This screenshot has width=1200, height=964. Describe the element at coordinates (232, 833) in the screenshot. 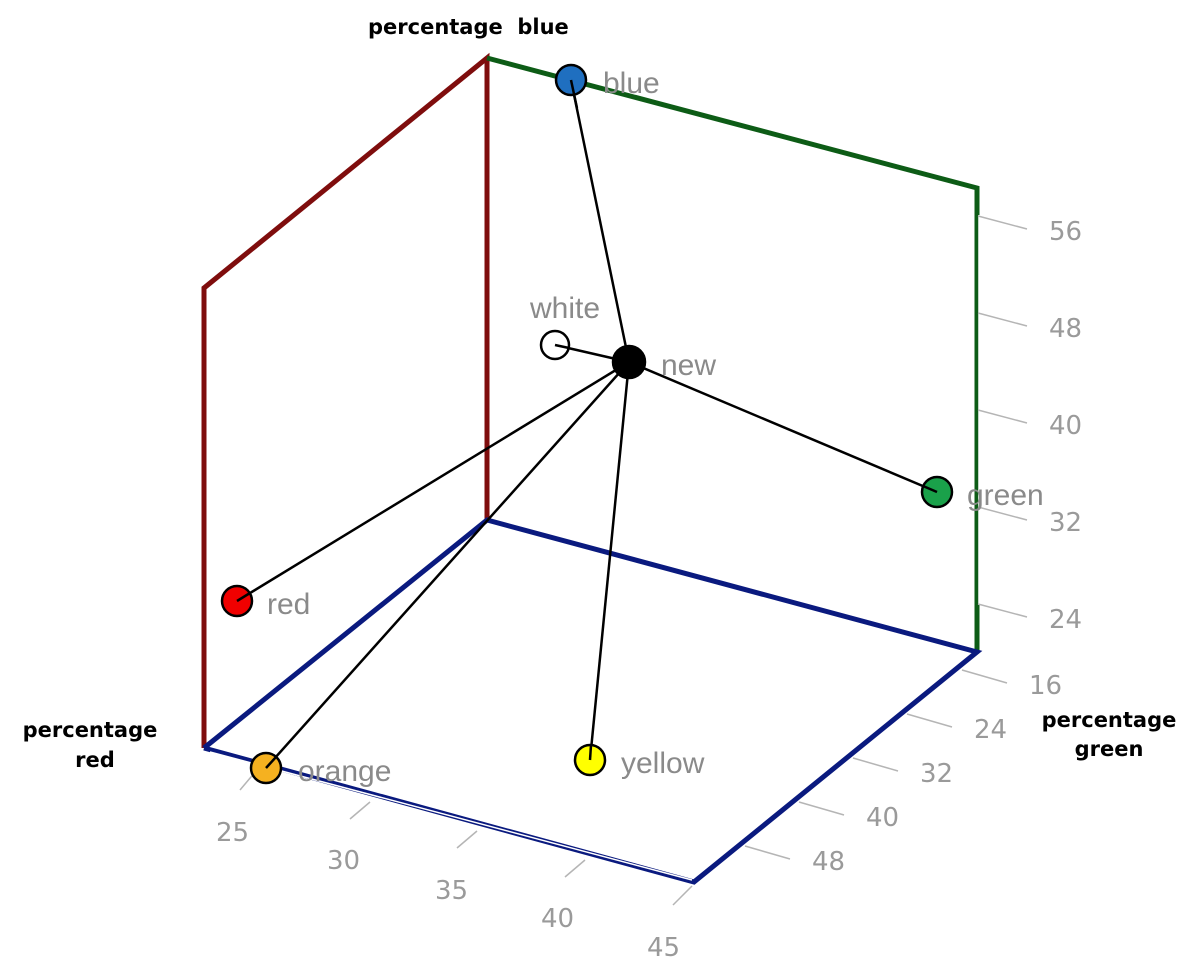

I see `tick-label-red-25: 25` at that location.